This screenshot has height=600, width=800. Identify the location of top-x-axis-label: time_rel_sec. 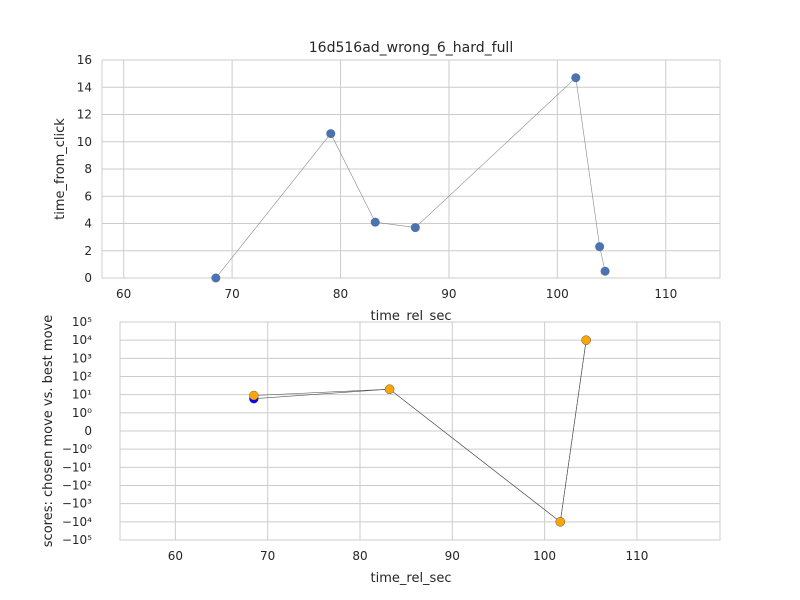
(411, 316).